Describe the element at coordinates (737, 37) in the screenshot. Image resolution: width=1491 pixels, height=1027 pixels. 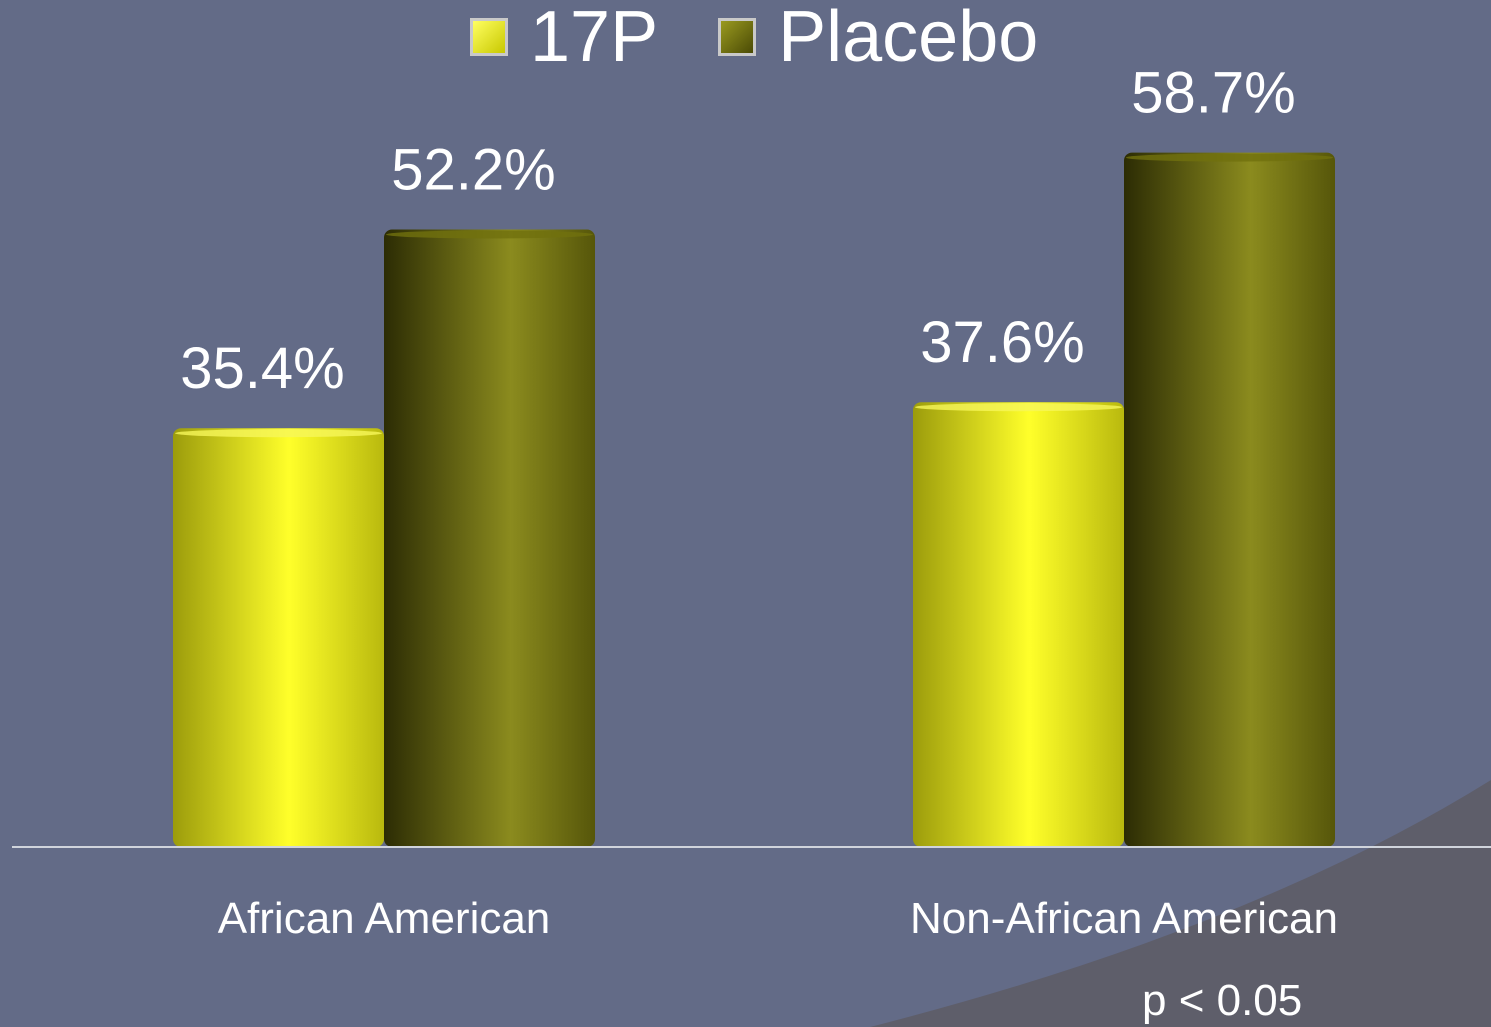
I see `legend-swatch-placebo` at that location.